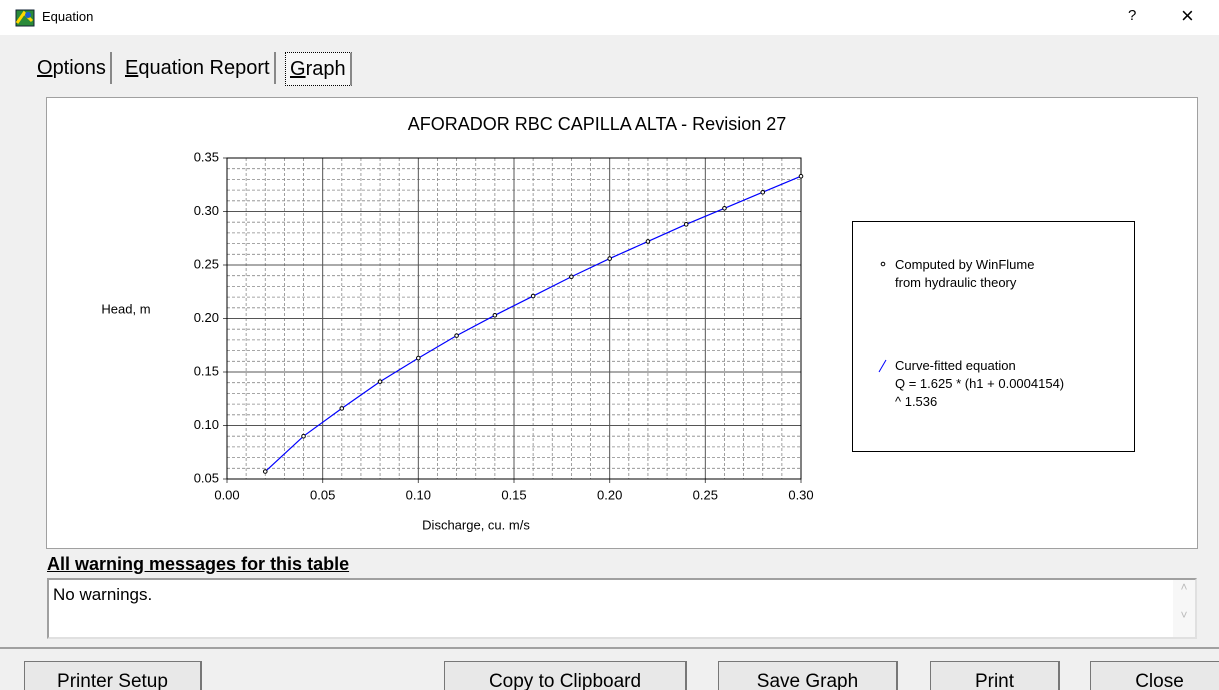 This screenshot has height=690, width=1219. What do you see at coordinates (476, 524) in the screenshot?
I see `x-axis-label: Discharge, cu. m/s` at bounding box center [476, 524].